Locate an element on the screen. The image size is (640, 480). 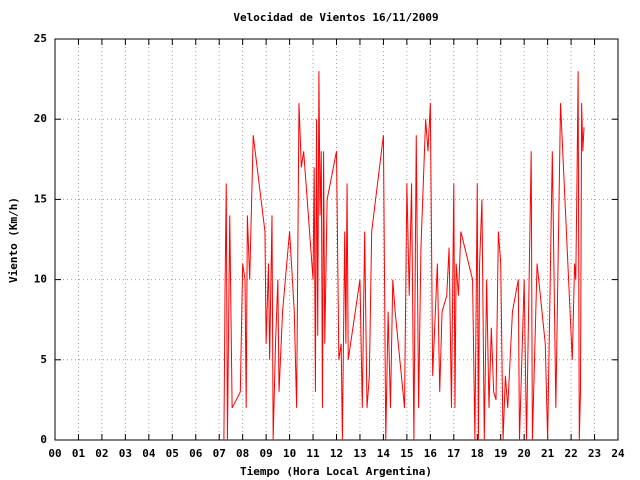
x-tick-label: 14 is located at coordinates (384, 453).